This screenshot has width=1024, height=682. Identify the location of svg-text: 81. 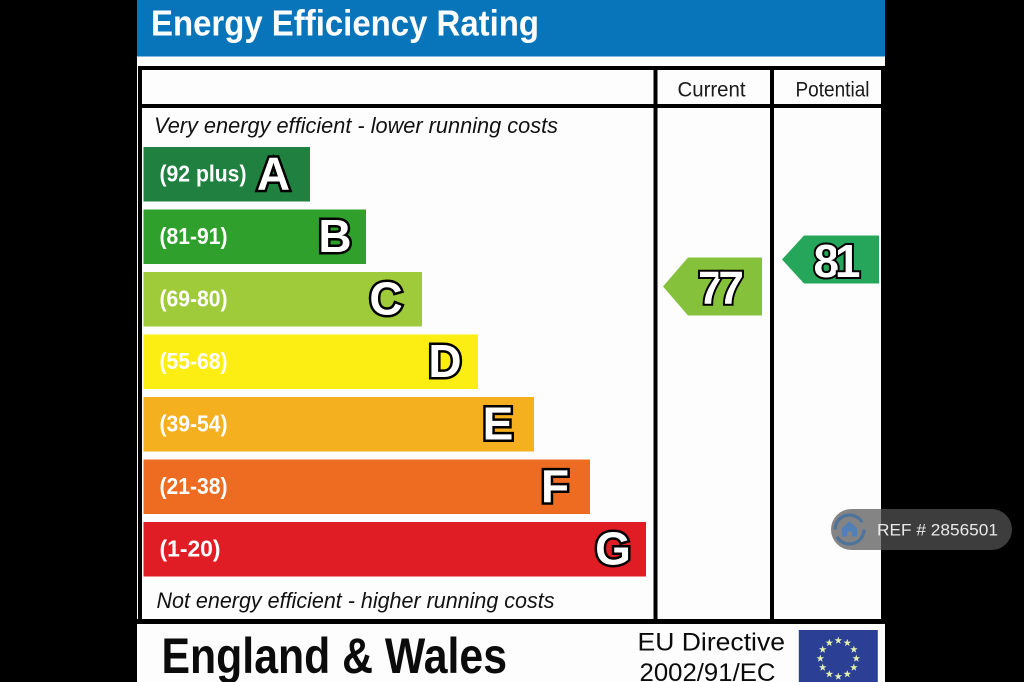
(837, 261).